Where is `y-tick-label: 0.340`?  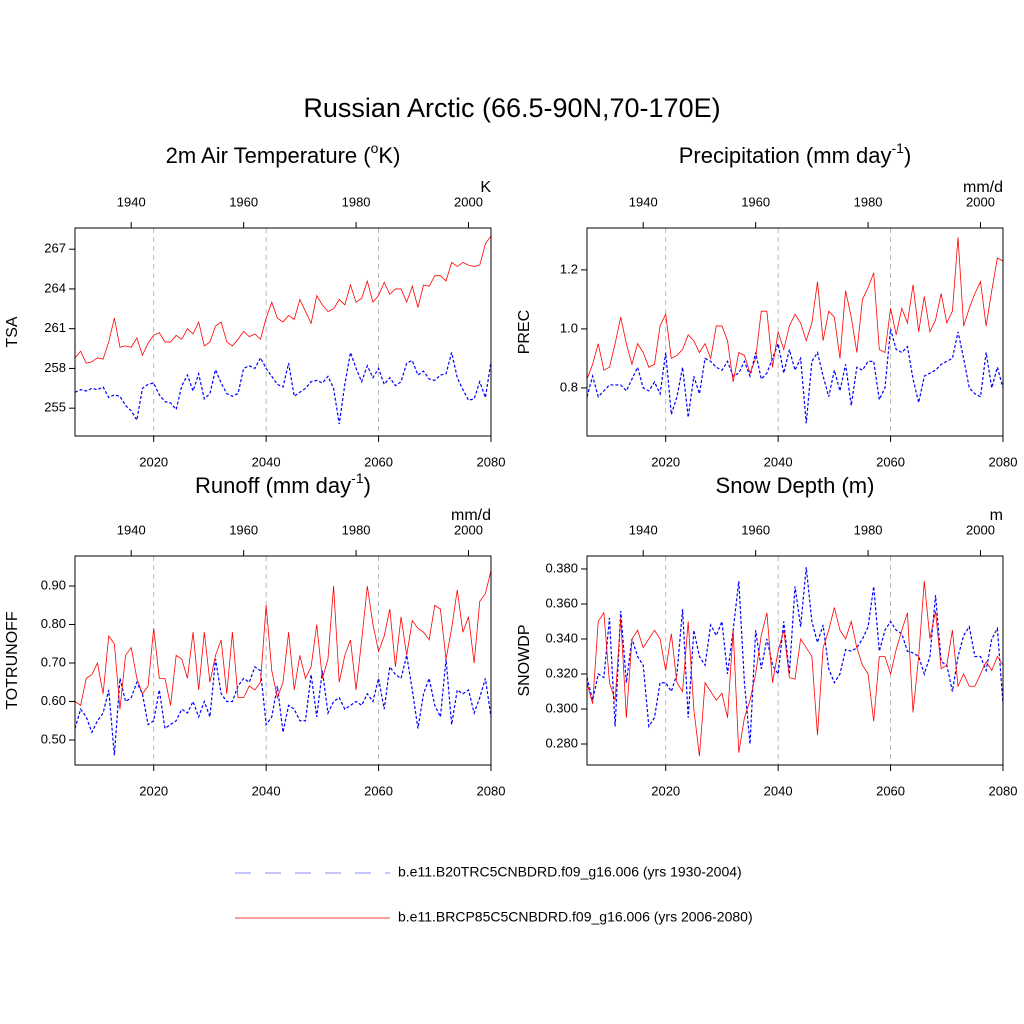 y-tick-label: 0.340 is located at coordinates (561, 637).